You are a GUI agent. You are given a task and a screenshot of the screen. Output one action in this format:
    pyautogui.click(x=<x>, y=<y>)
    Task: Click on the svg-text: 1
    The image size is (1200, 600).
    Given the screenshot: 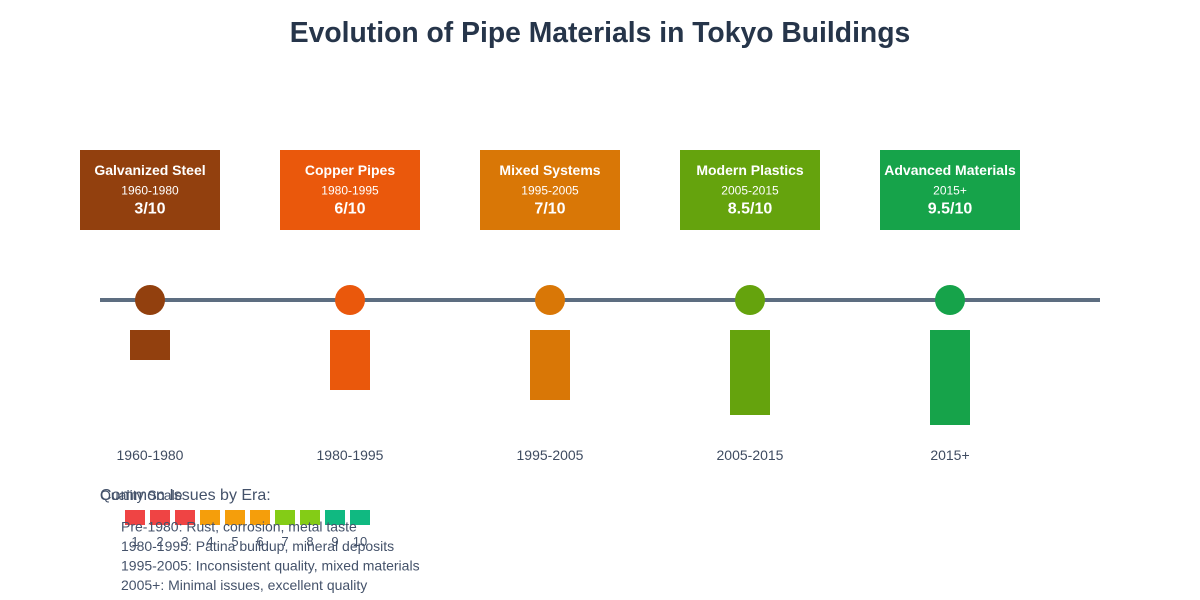 What is the action you would take?
    pyautogui.click(x=134, y=541)
    